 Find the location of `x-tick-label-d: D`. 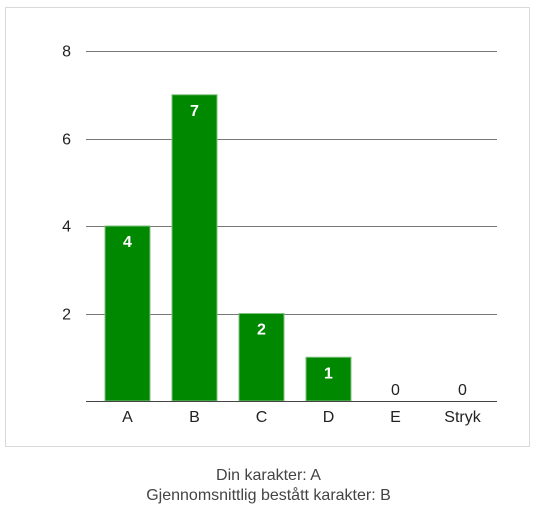

x-tick-label-d: D is located at coordinates (329, 417).